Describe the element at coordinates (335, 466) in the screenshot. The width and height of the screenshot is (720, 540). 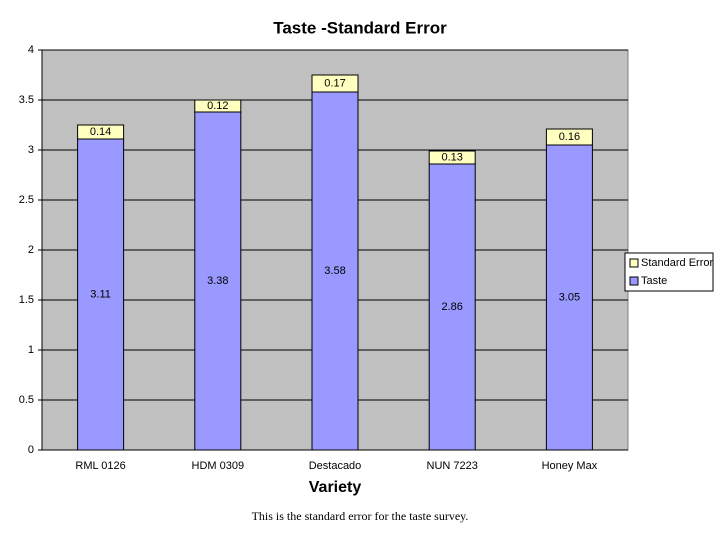
I see `x-tick-label: Destacado` at that location.